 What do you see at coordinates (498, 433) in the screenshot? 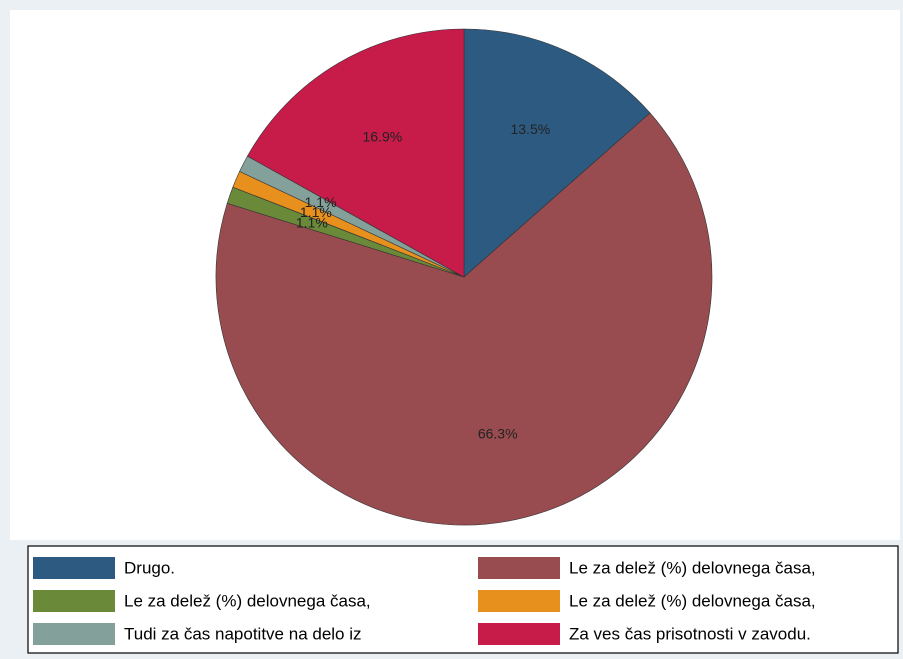
I see `slice-label: 66.3%` at bounding box center [498, 433].